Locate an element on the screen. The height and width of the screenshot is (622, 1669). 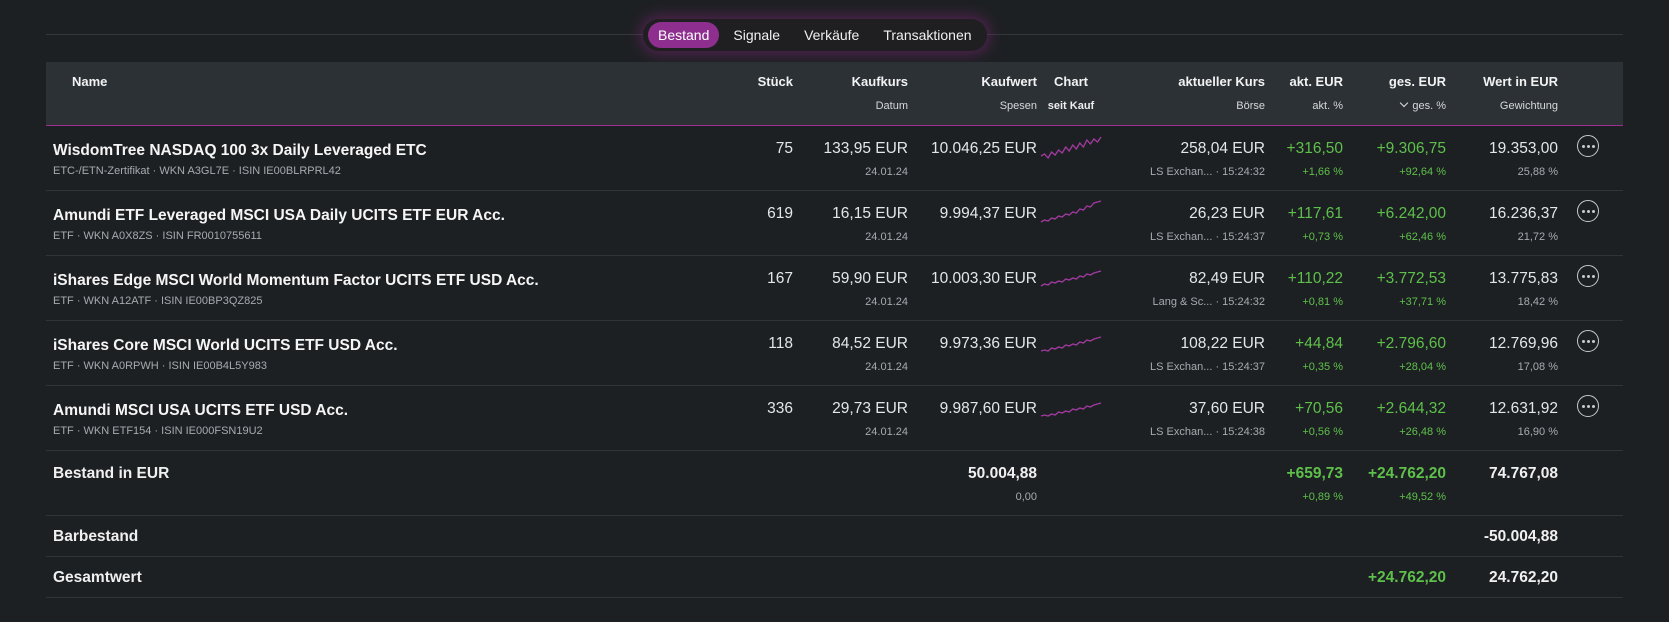
gesamtwert-label: Gesamtwert is located at coordinates (97, 577).